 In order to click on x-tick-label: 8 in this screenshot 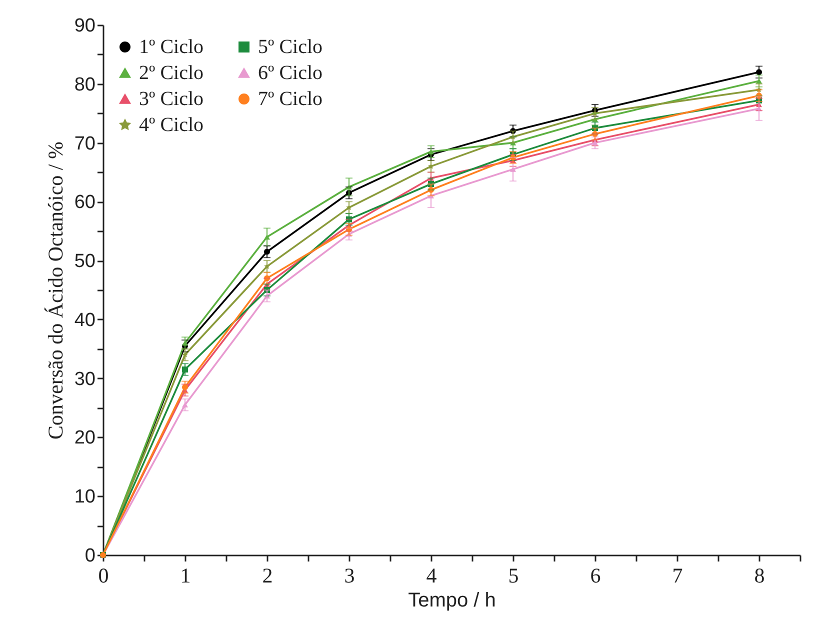, I will do `click(759, 576)`.